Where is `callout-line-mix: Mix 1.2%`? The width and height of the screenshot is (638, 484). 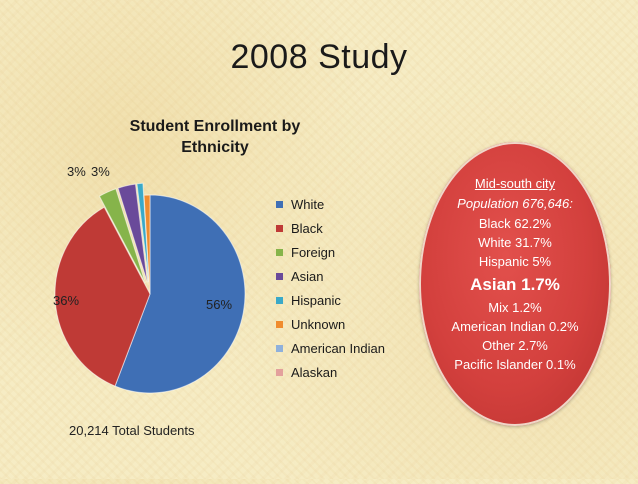
callout-line-mix: Mix 1.2% is located at coordinates (515, 307).